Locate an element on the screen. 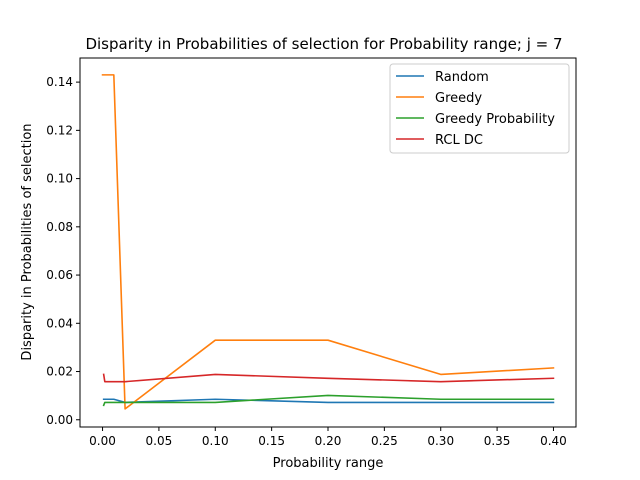 The height and width of the screenshot is (480, 640). y-tick-label: 0.06 is located at coordinates (59, 275).